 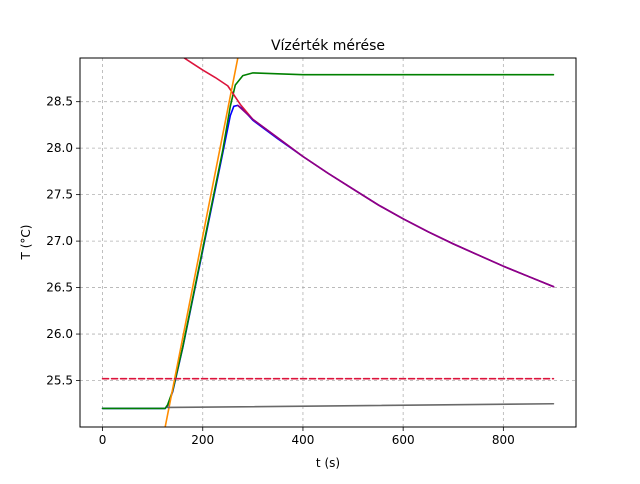 What do you see at coordinates (328, 46) in the screenshot?
I see `chart-title: Vízérték mérése` at bounding box center [328, 46].